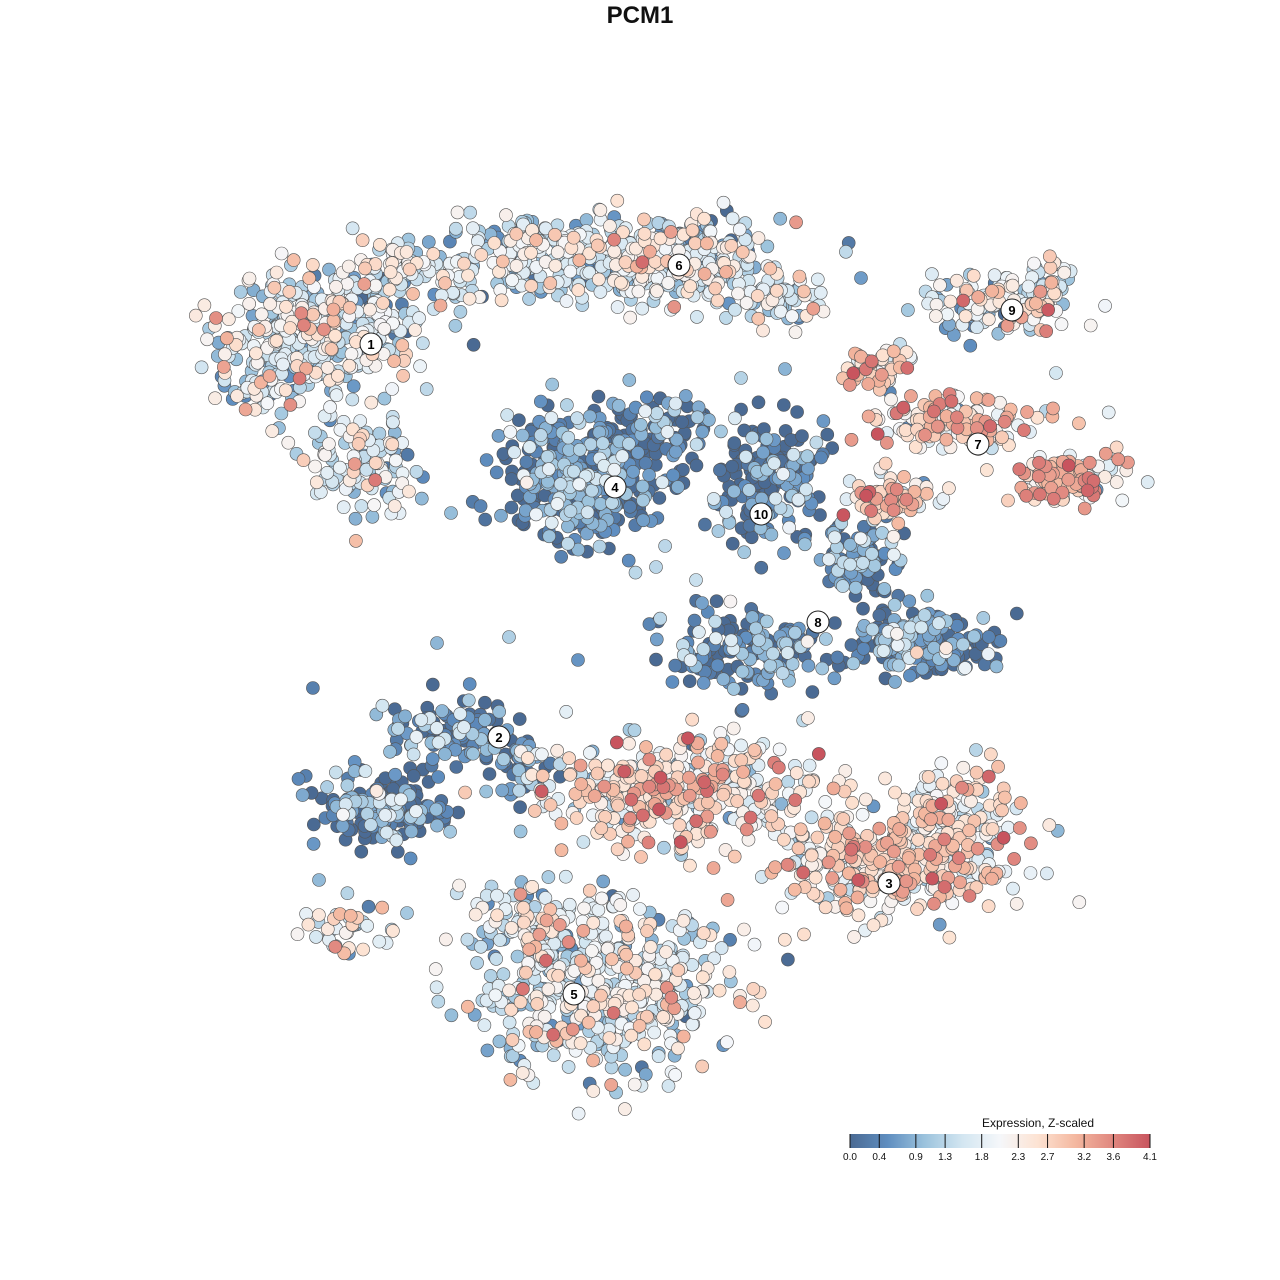  I want to click on legend-tick-label: 1.8, so click(982, 1157).